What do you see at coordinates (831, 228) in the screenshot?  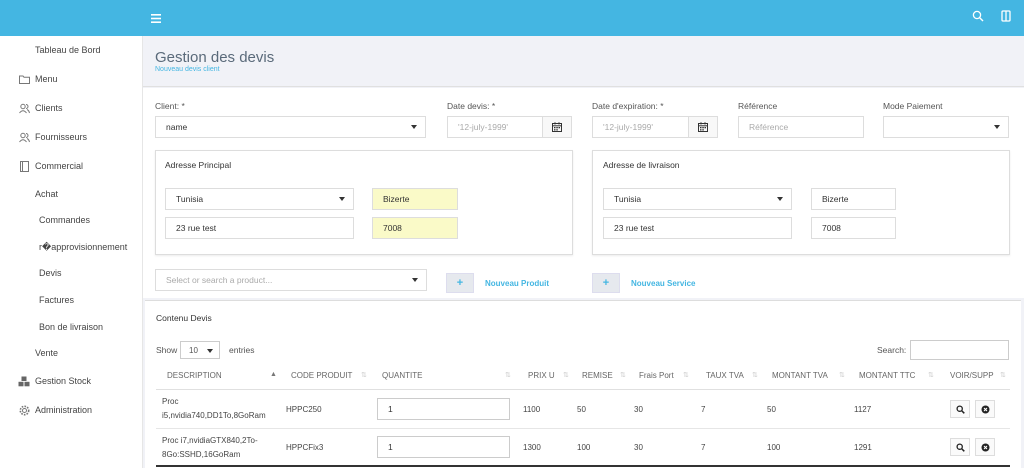 I see `livraison-code-postal-value: 7008` at bounding box center [831, 228].